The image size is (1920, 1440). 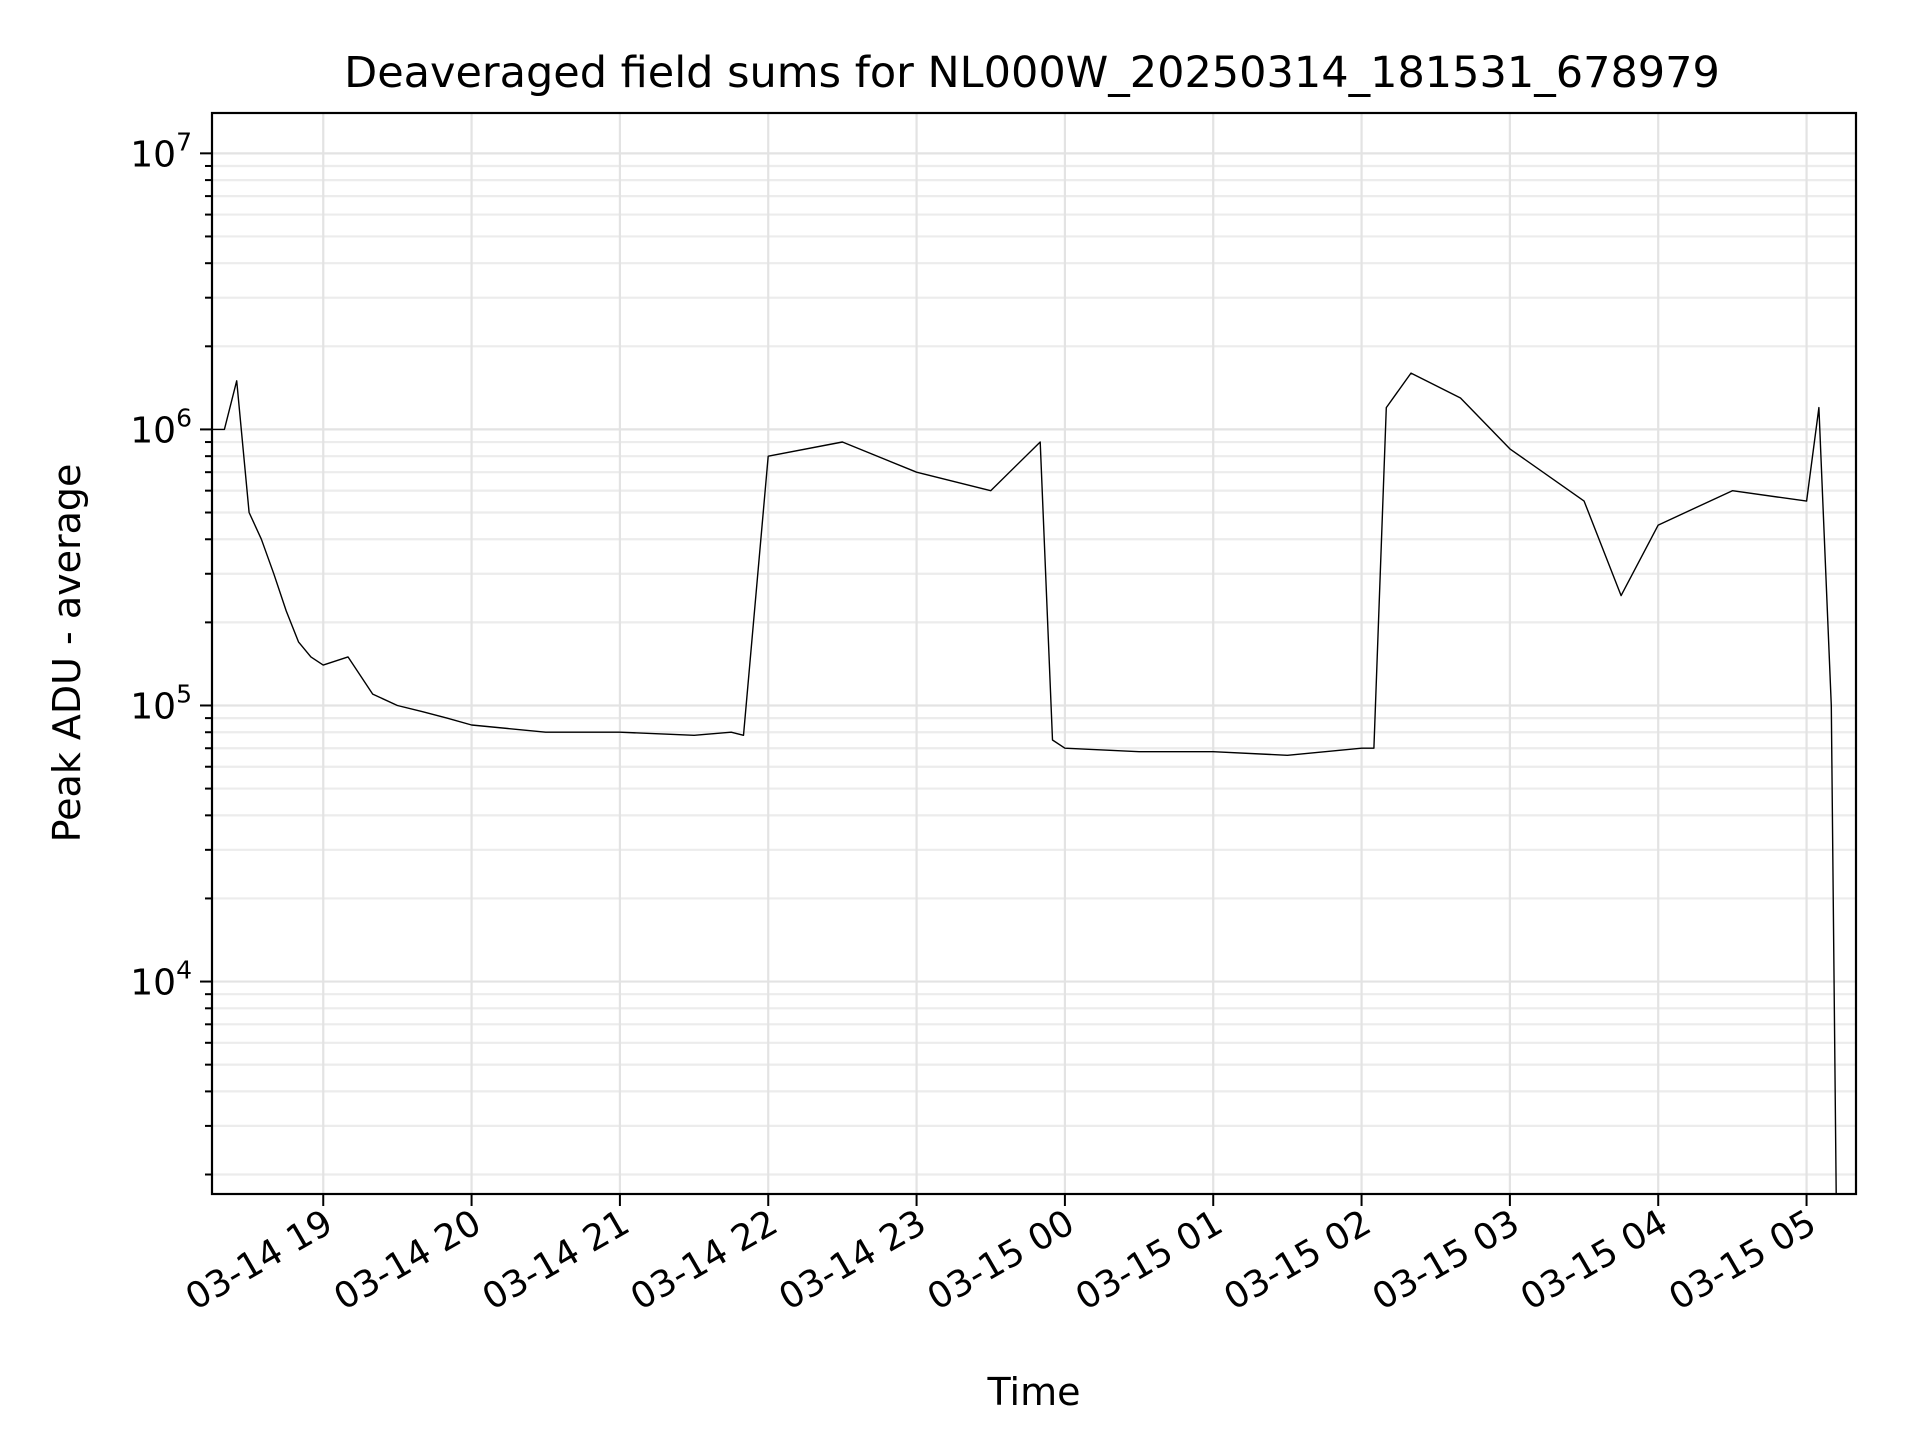 What do you see at coordinates (161, 427) in the screenshot?
I see `y-tick-label: 10⁶` at bounding box center [161, 427].